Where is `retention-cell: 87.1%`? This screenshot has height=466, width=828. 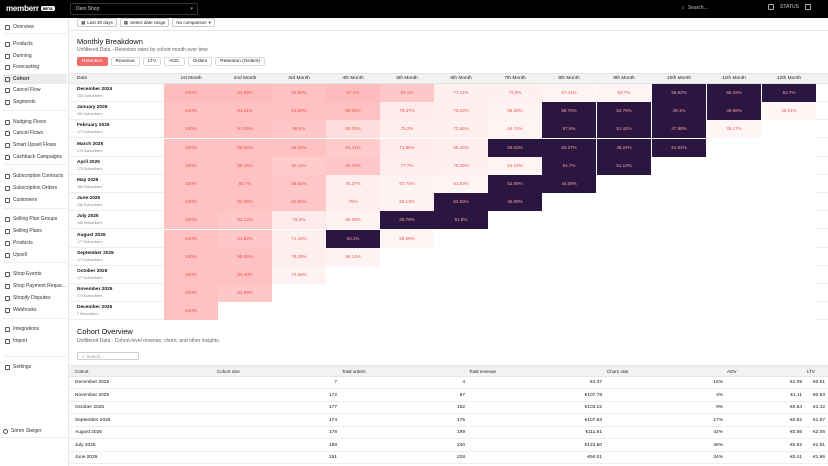
retention-cell: 87.1% is located at coordinates (353, 93).